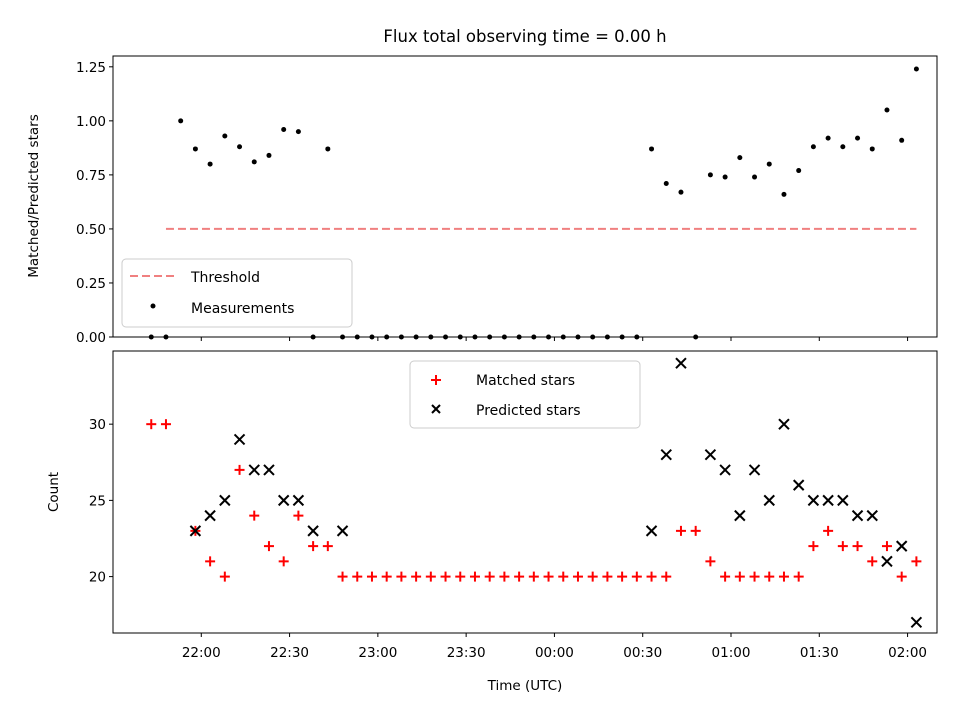  What do you see at coordinates (91, 176) in the screenshot?
I see `top-y-tick-label: 0.75` at bounding box center [91, 176].